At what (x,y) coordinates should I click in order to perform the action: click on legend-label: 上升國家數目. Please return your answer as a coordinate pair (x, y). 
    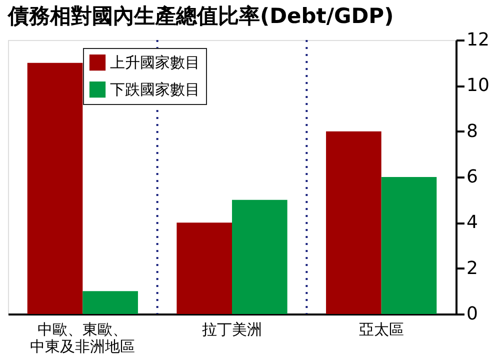
    Looking at the image, I should click on (155, 63).